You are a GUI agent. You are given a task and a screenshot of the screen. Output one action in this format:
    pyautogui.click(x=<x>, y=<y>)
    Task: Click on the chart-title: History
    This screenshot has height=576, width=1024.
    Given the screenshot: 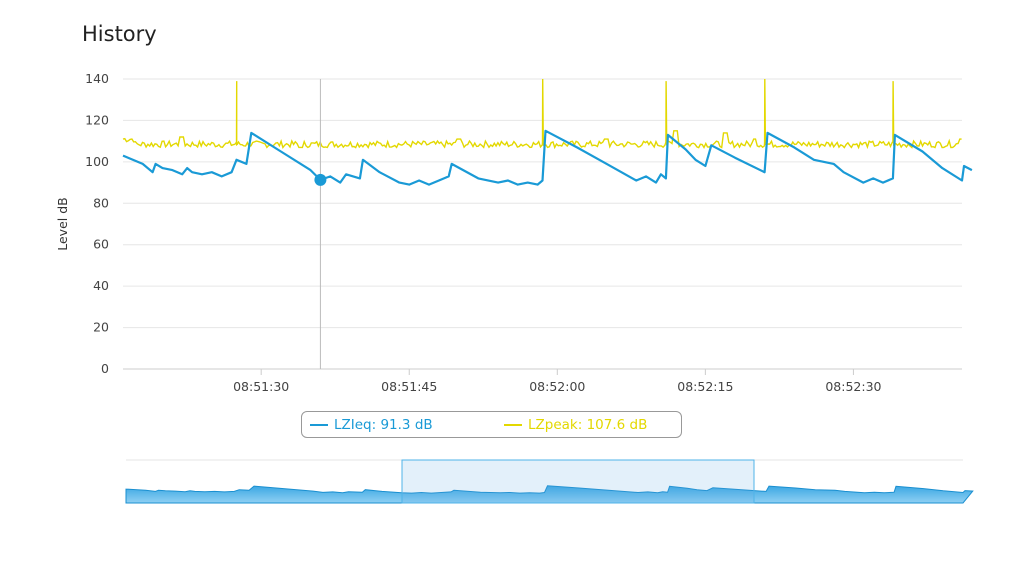 What is the action you would take?
    pyautogui.click(x=119, y=34)
    